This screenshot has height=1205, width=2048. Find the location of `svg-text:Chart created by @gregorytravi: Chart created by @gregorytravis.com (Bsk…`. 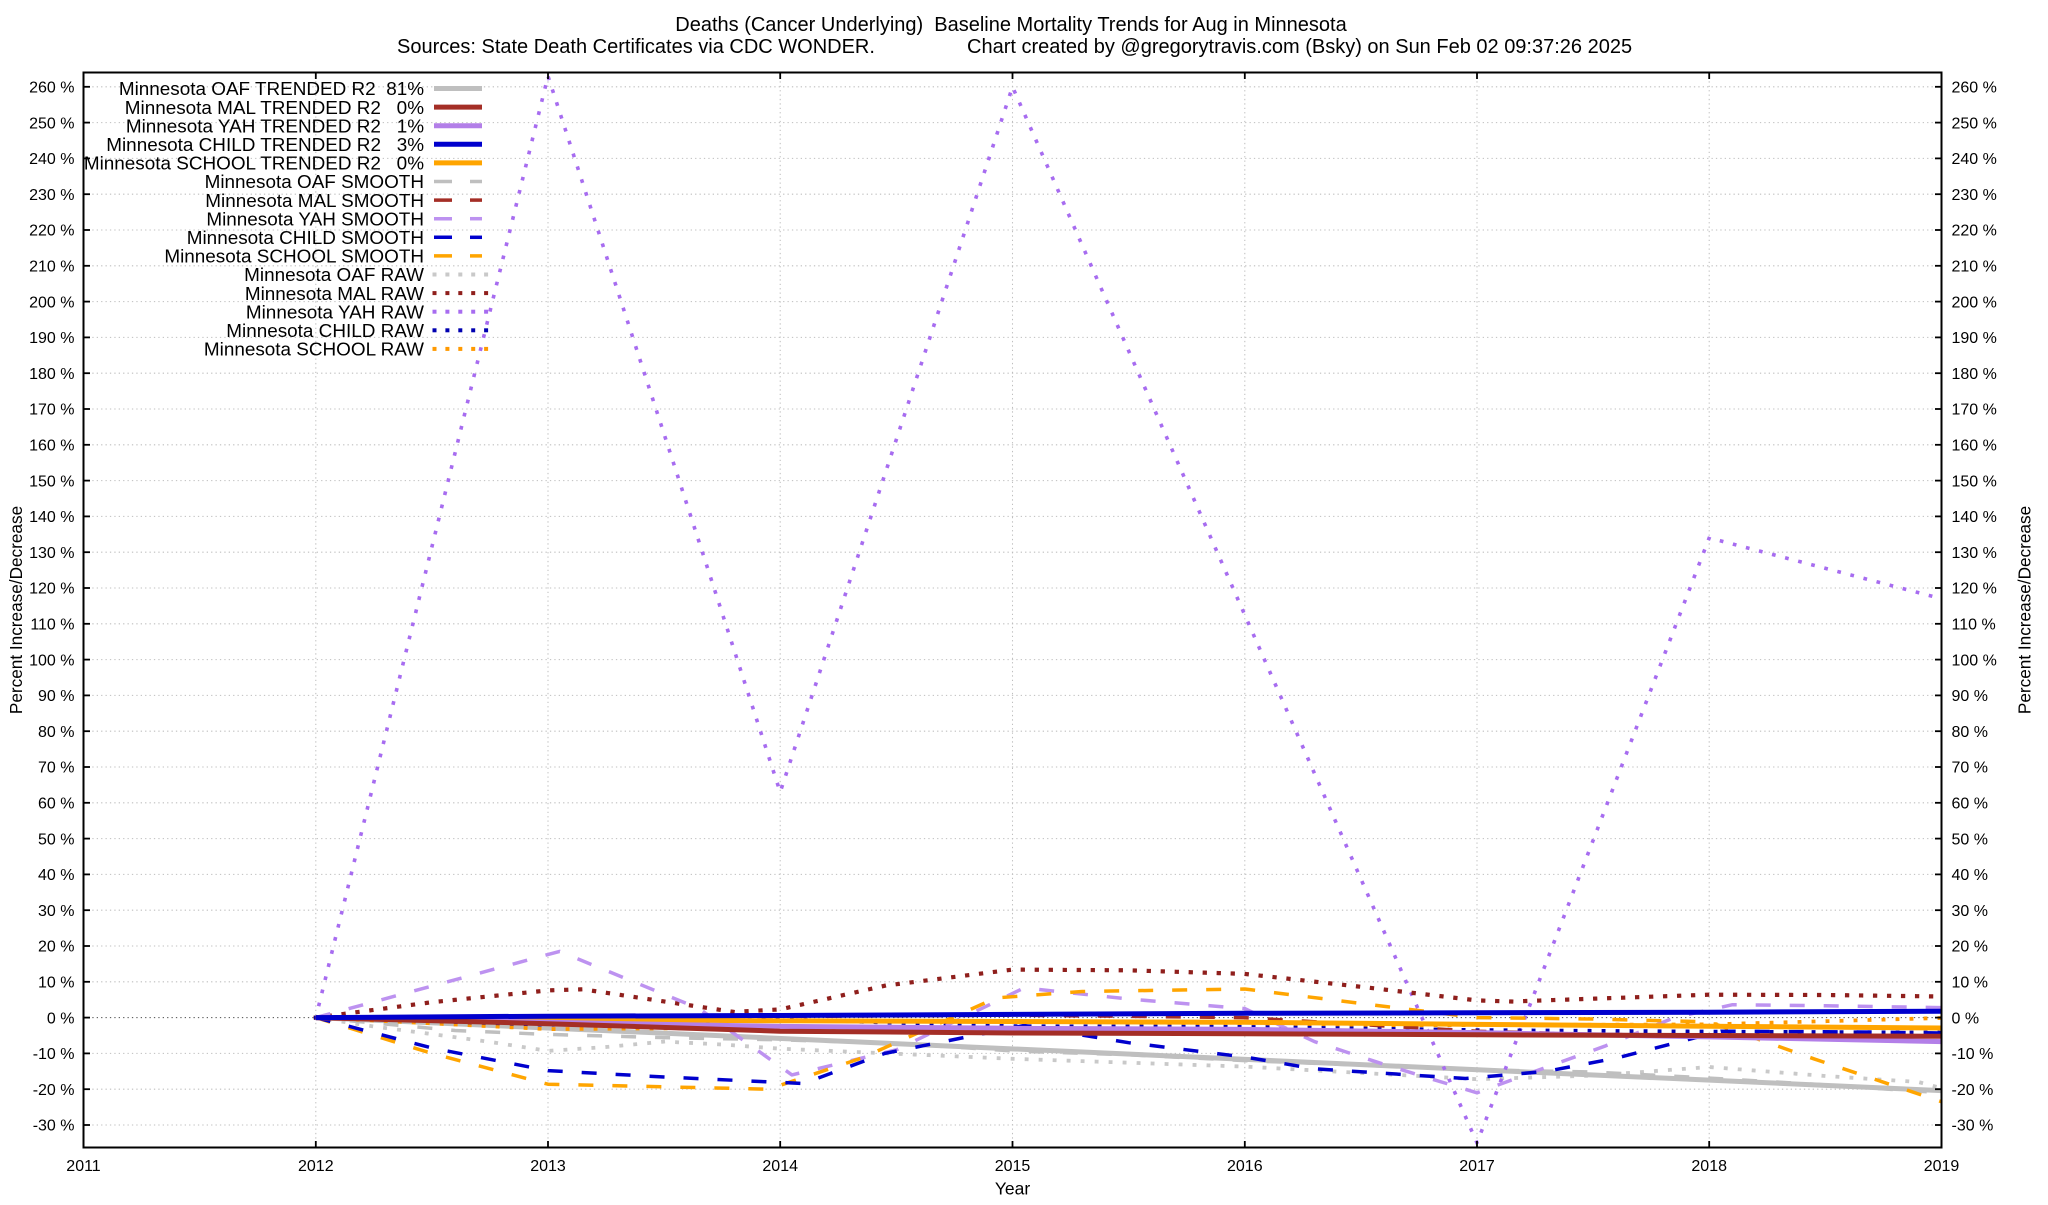

svg-text:Chart created by @gregorytravi: Chart created by @gregorytravis.com (Bsk… is located at coordinates (1299, 47).